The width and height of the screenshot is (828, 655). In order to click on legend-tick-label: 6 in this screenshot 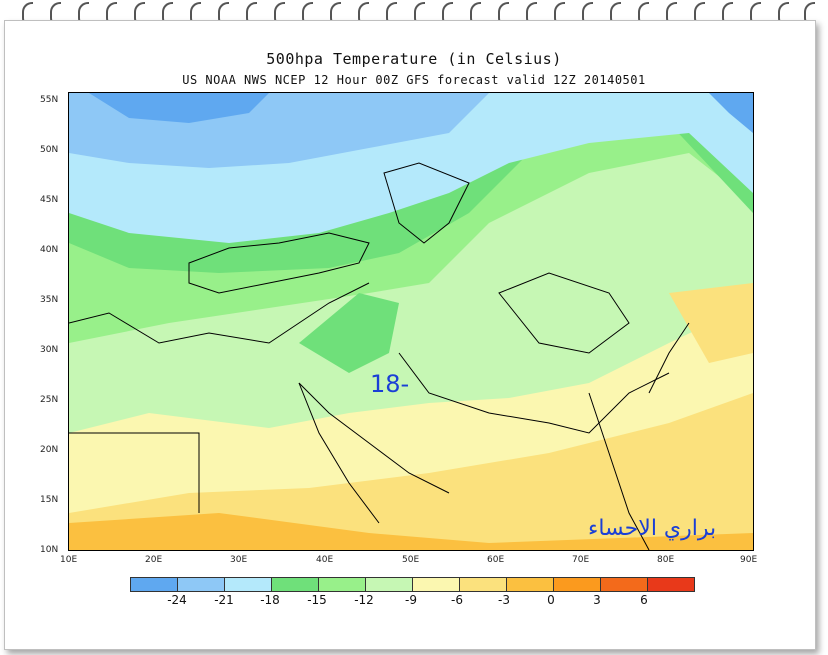, I will do `click(644, 600)`.